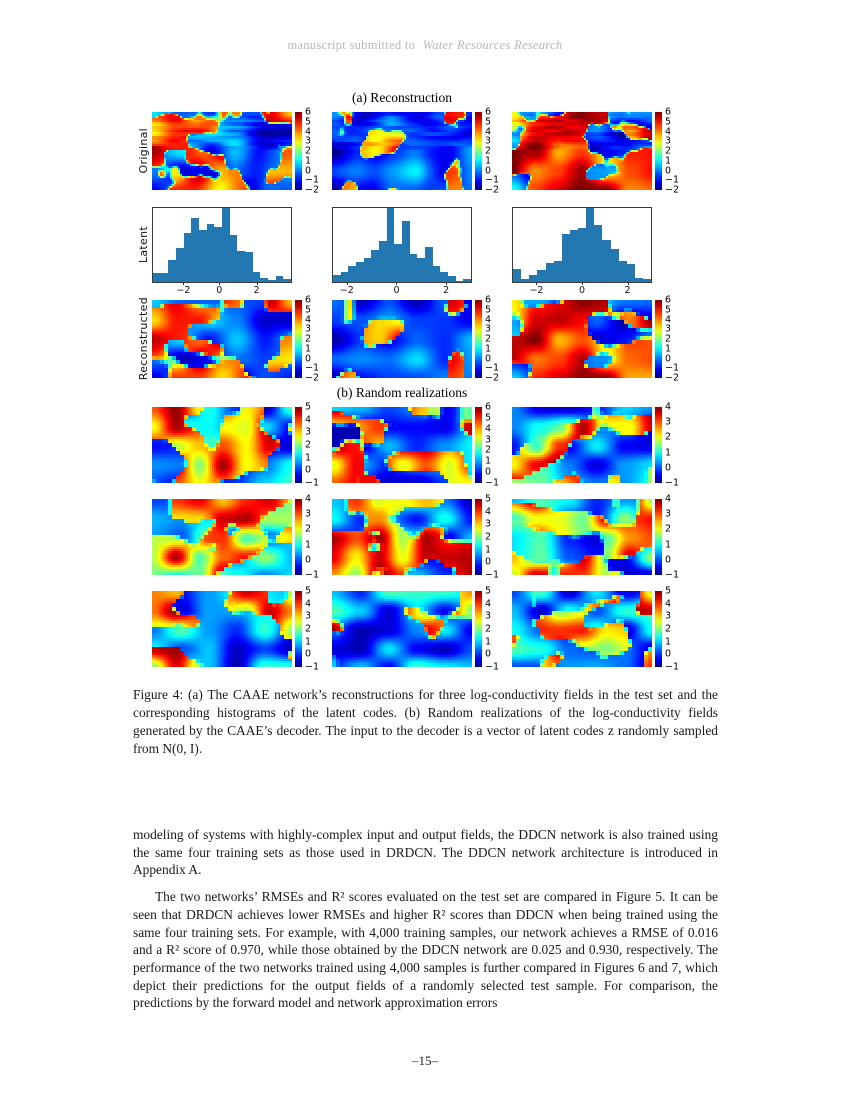 This screenshot has width=850, height=1100. I want to click on row-label-text: Latent, so click(143, 245).